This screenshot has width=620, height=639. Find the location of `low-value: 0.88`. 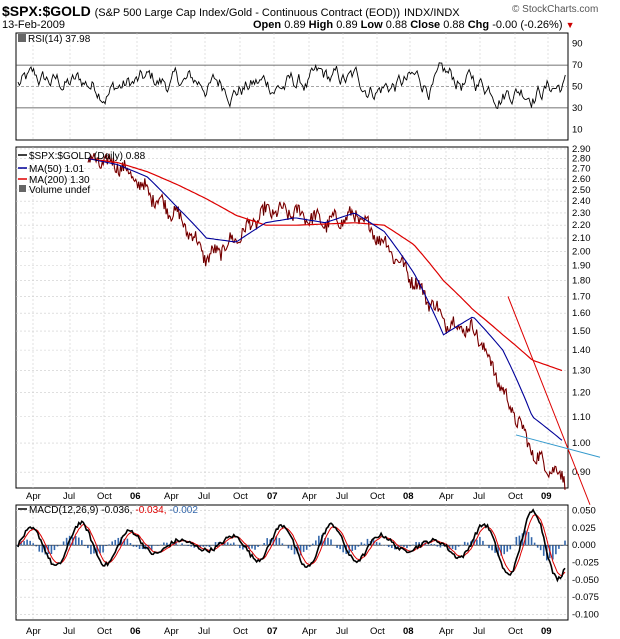

low-value: 0.88 is located at coordinates (396, 25).